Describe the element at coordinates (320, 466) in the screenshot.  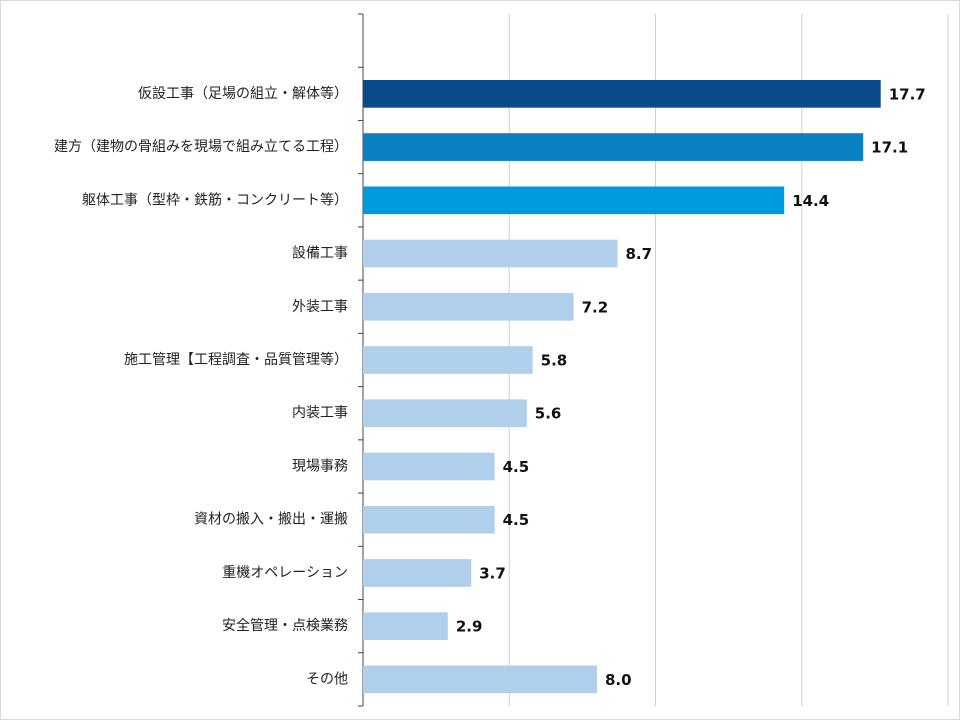
I see `y-tick-label: 現場事務` at that location.